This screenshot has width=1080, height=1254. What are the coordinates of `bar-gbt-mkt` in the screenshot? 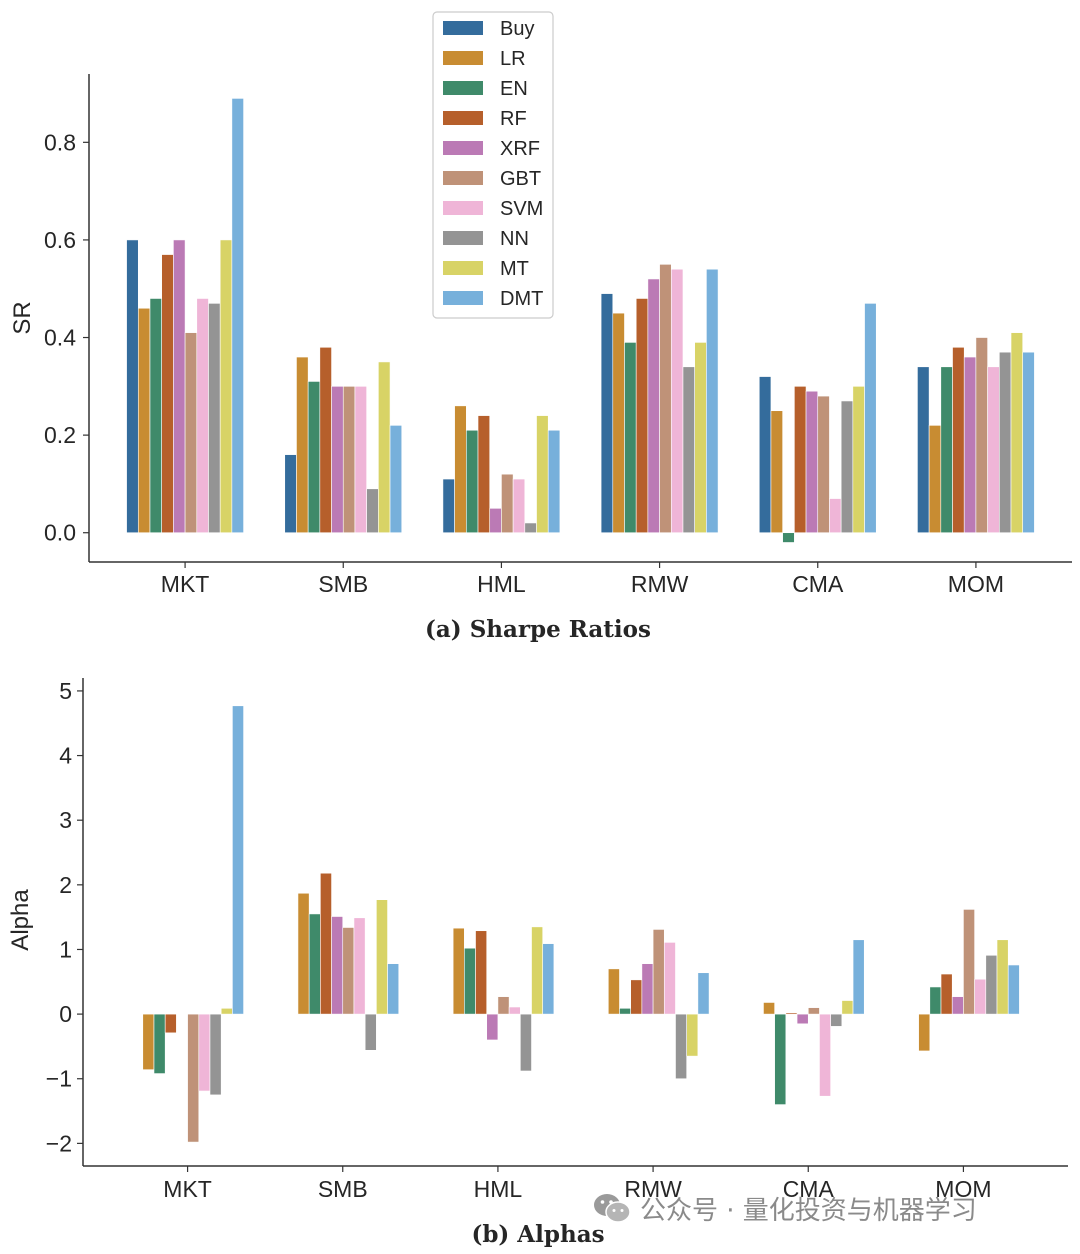 It's located at (193, 1078).